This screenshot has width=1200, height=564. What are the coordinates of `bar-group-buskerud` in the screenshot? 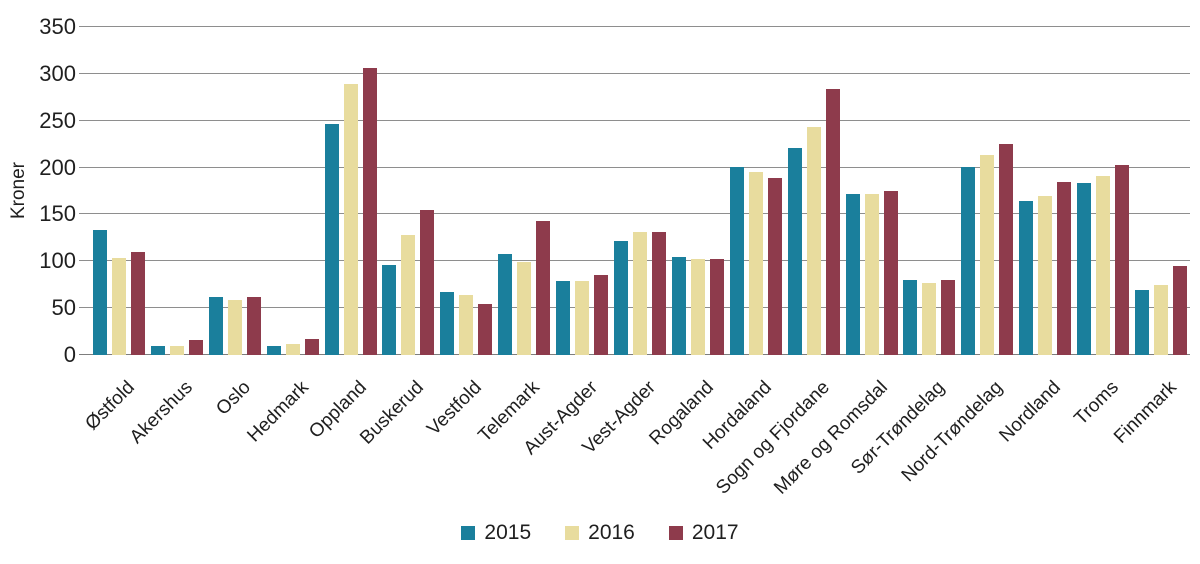 It's located at (408, 191).